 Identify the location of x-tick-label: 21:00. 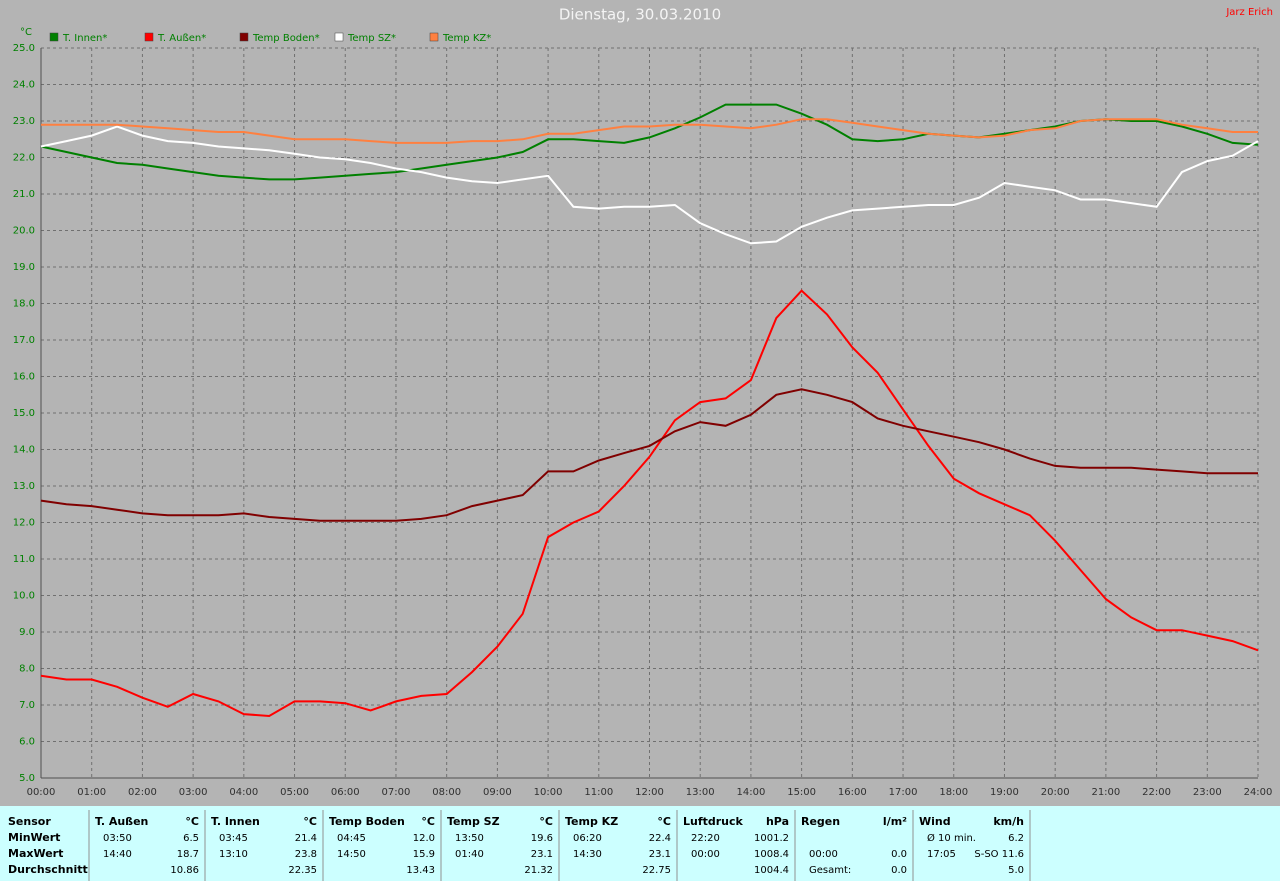
(1105, 792).